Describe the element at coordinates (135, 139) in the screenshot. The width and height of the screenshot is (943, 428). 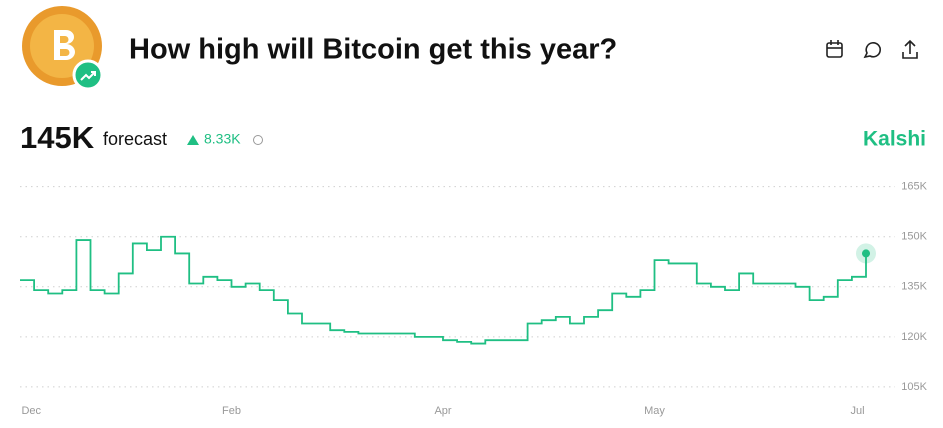
I see `forecast-label: forecast` at that location.